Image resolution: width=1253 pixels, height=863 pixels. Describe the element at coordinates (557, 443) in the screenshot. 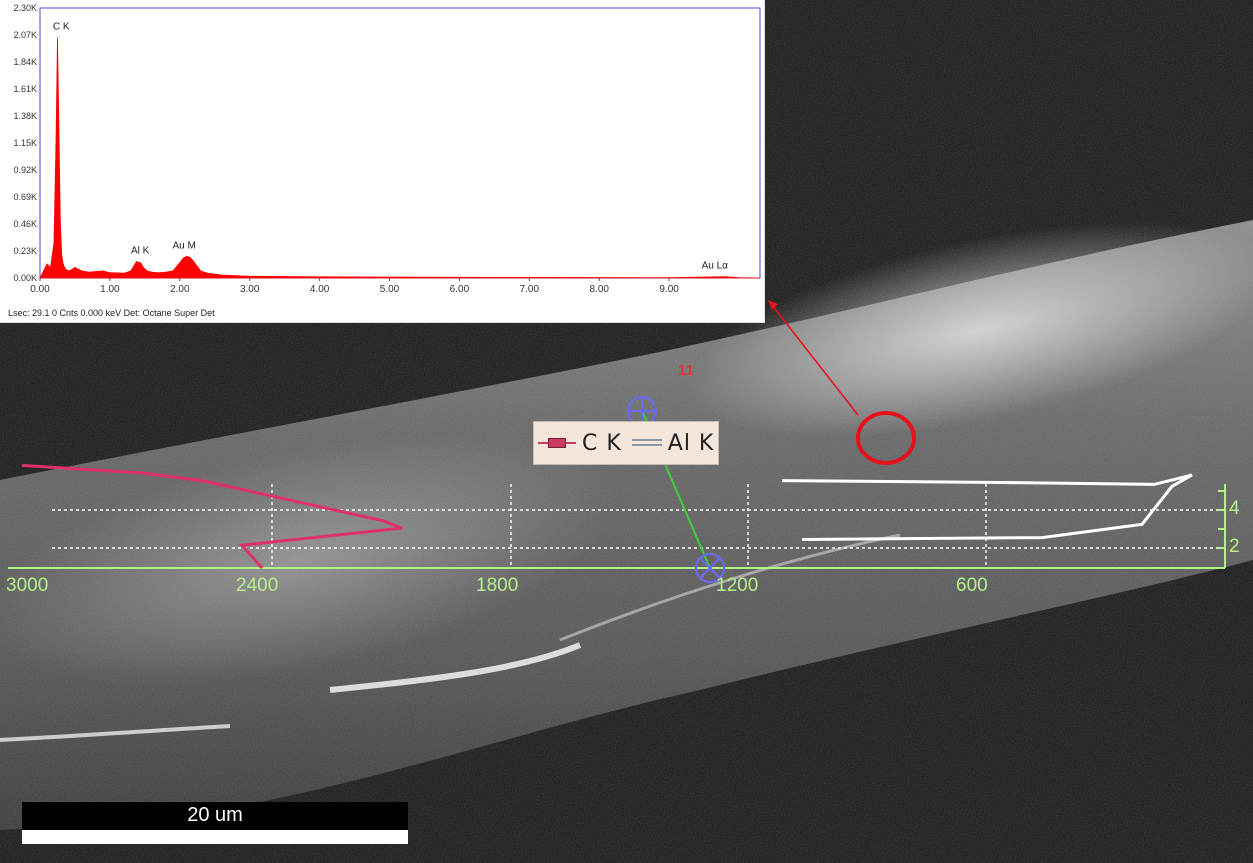

I see `ck-legend-swatch` at that location.